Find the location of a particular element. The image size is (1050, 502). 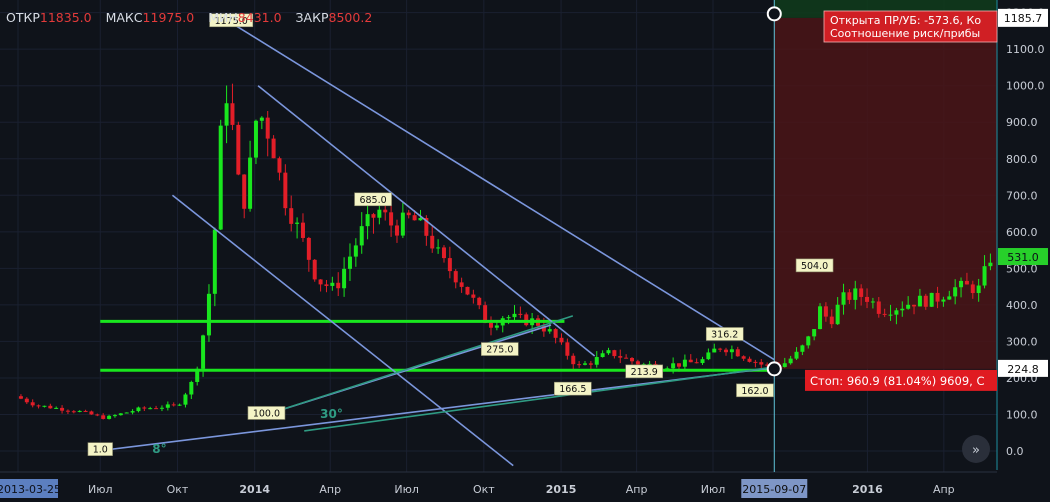

point-label: 685.0 is located at coordinates (372, 200).